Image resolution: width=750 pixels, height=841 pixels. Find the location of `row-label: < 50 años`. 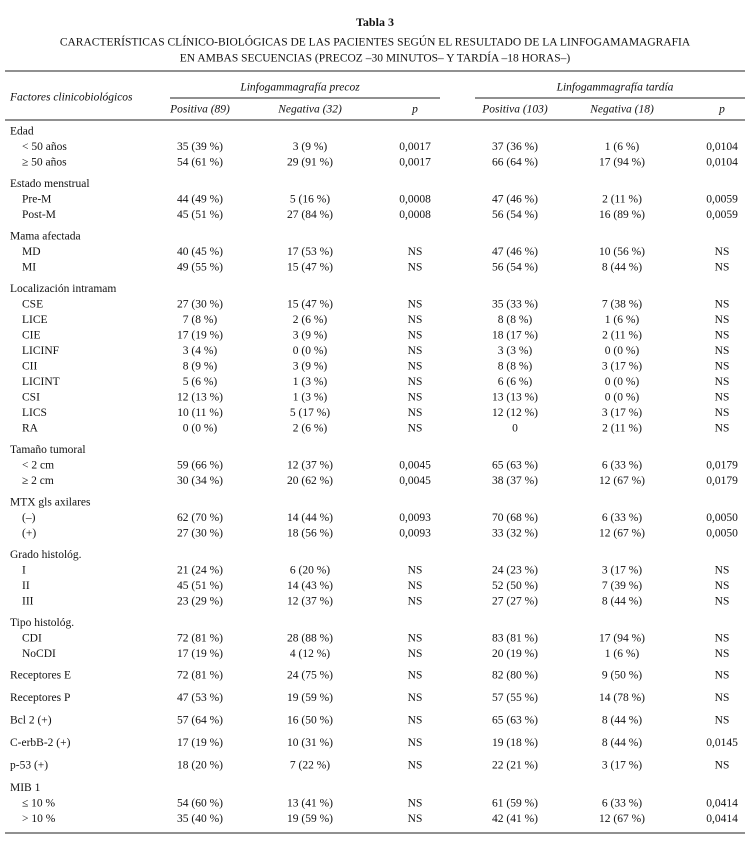

row-label: < 50 años is located at coordinates (44, 147).